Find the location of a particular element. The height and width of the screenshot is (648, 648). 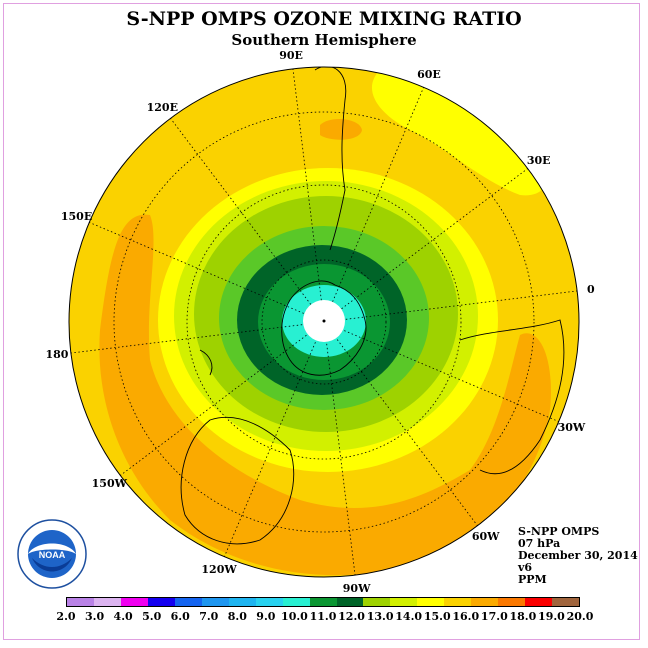

coast-africa is located at coordinates (512, 397).